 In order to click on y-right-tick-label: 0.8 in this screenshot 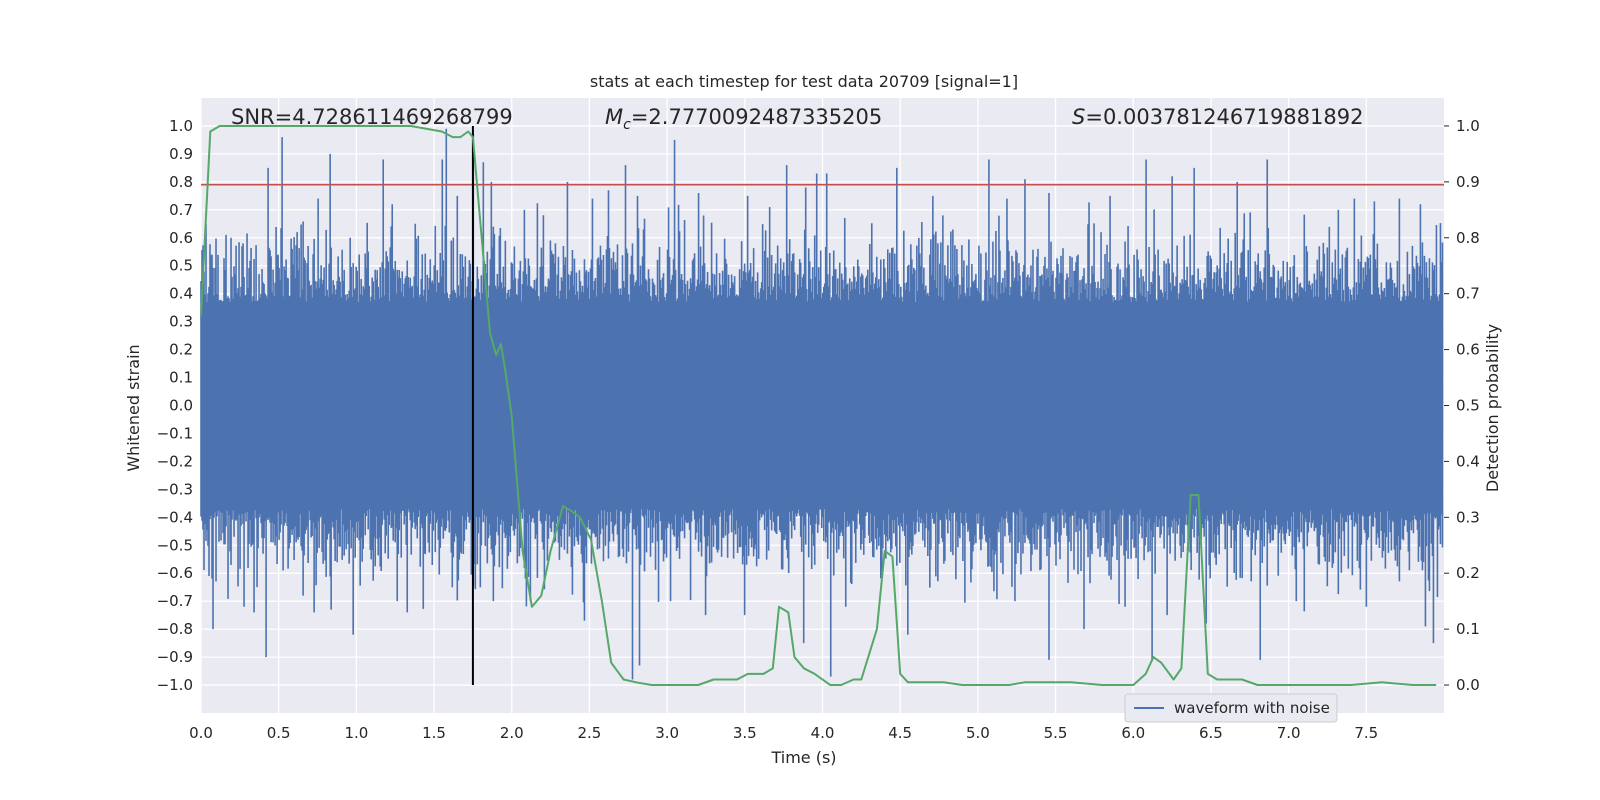, I will do `click(1468, 238)`.